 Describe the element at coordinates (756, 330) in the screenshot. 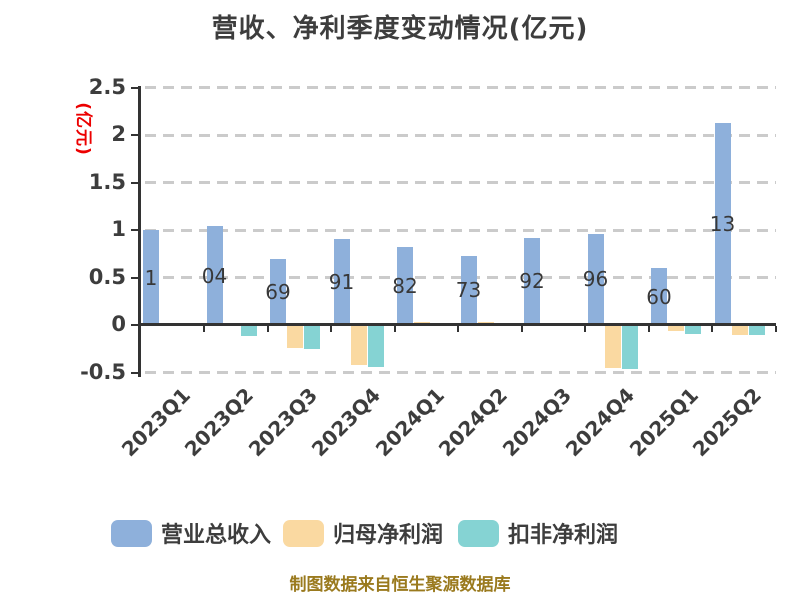

I see `bar-non-gaap-net-profit-2025Q2` at that location.